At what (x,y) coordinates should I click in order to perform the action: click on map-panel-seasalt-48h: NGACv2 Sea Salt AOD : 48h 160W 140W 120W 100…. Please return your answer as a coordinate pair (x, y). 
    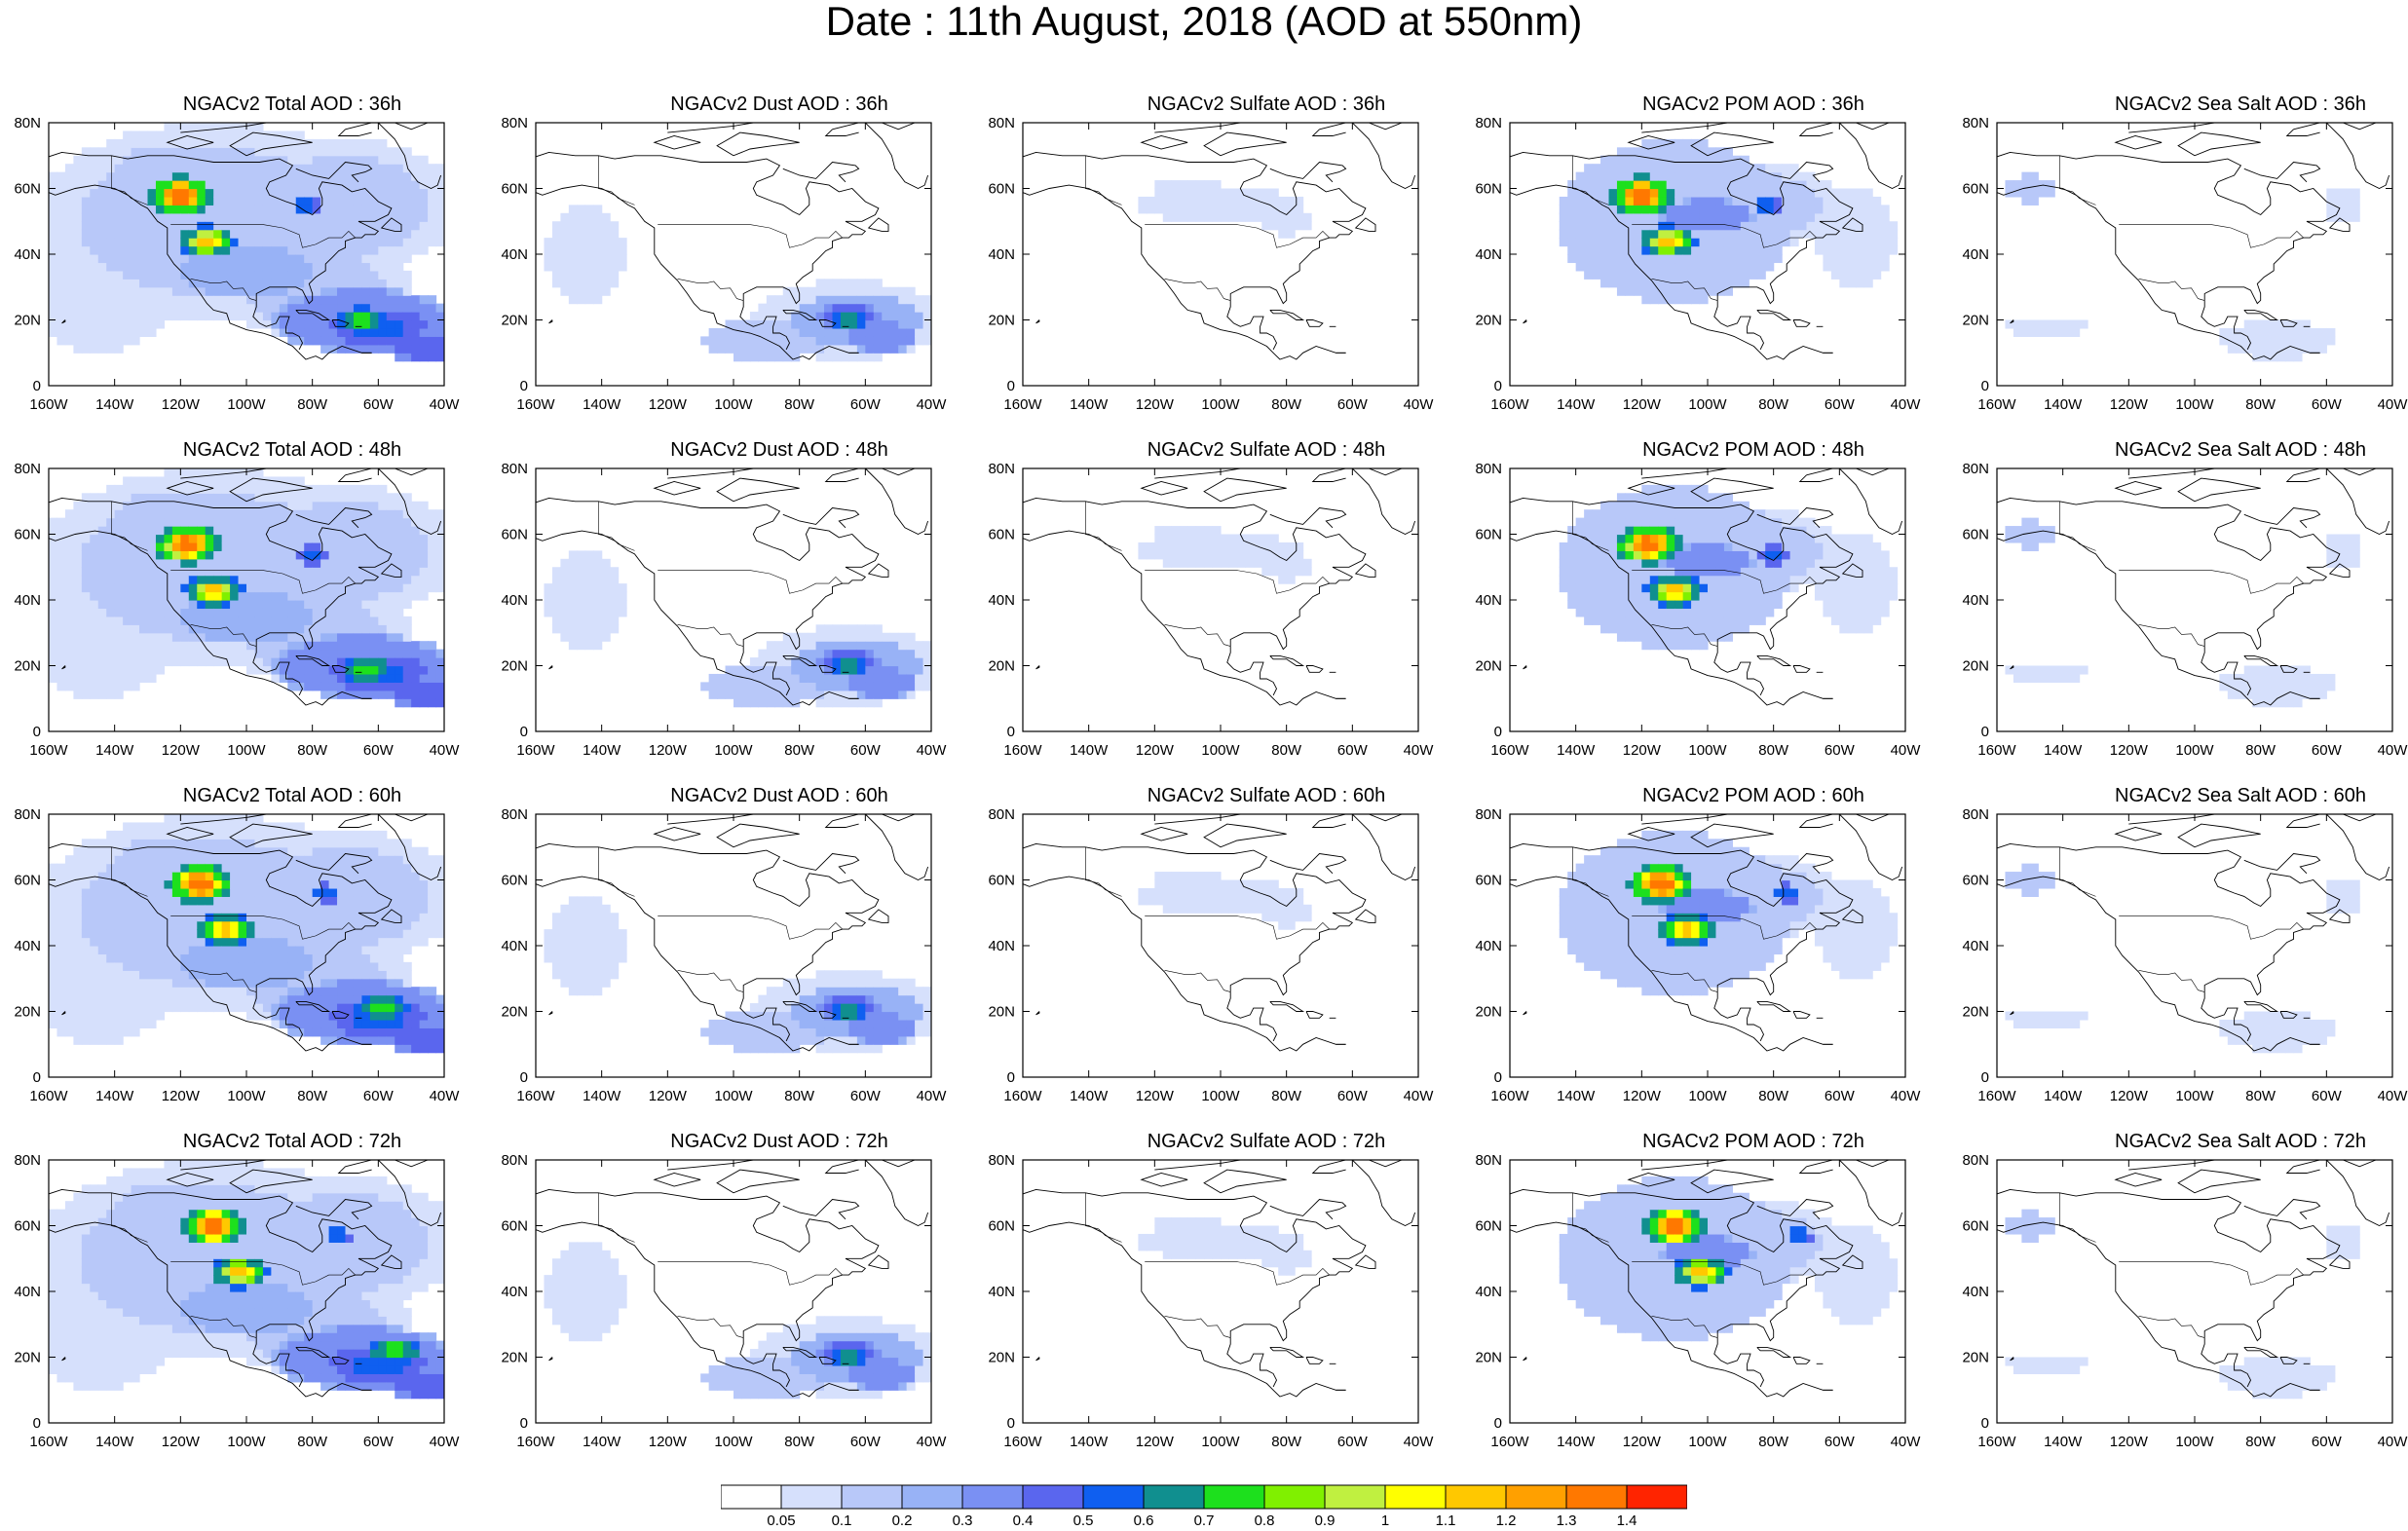
    Looking at the image, I should click on (2185, 605).